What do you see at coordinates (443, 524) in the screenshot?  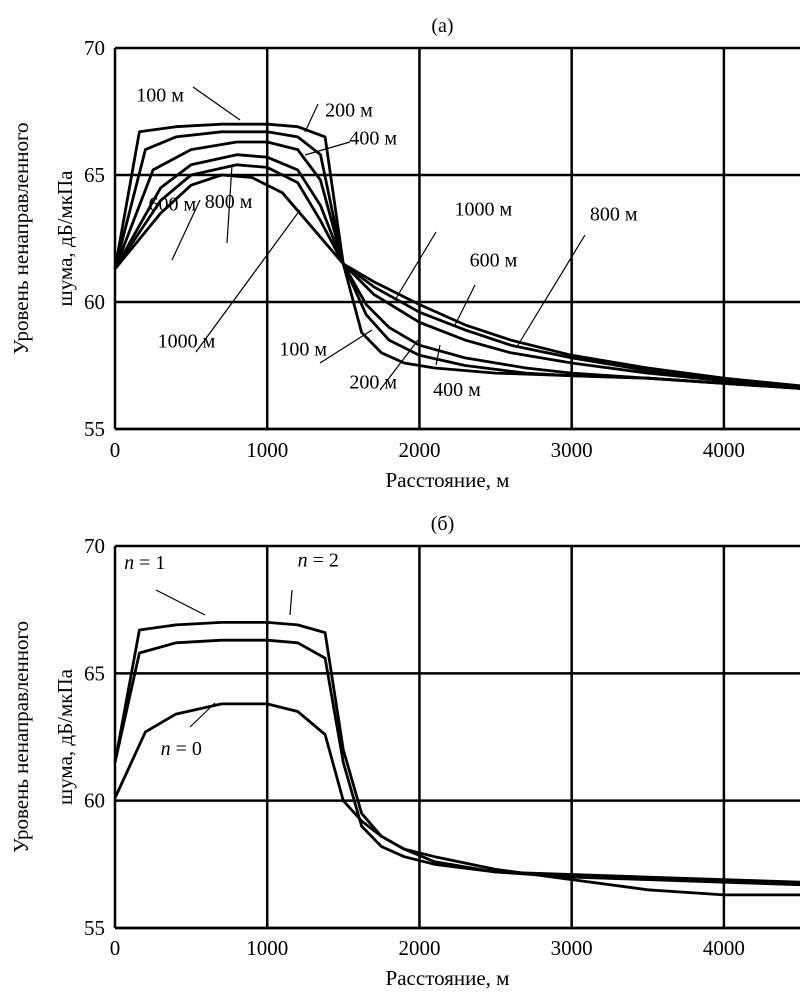 I see `chart-title: (б)` at bounding box center [443, 524].